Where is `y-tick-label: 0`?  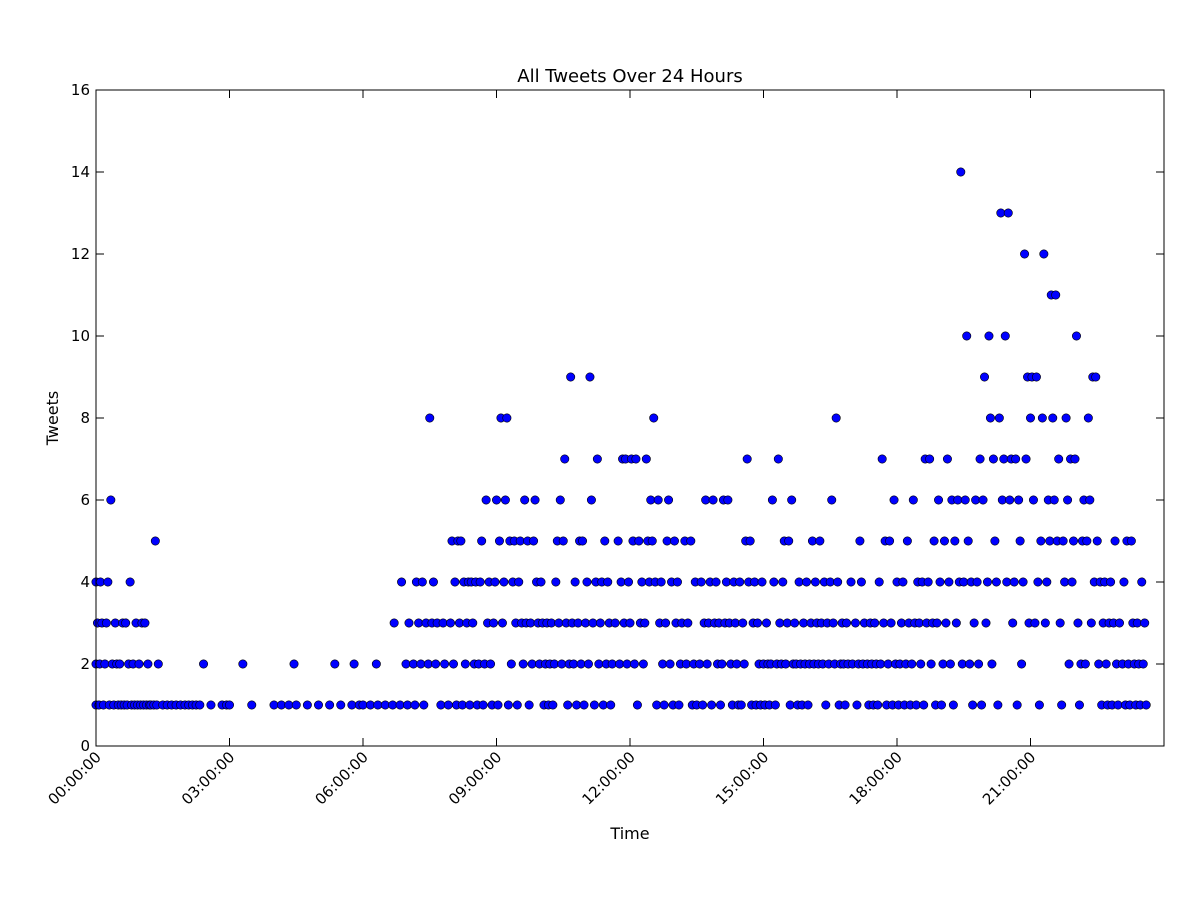
y-tick-label: 0 is located at coordinates (85, 746).